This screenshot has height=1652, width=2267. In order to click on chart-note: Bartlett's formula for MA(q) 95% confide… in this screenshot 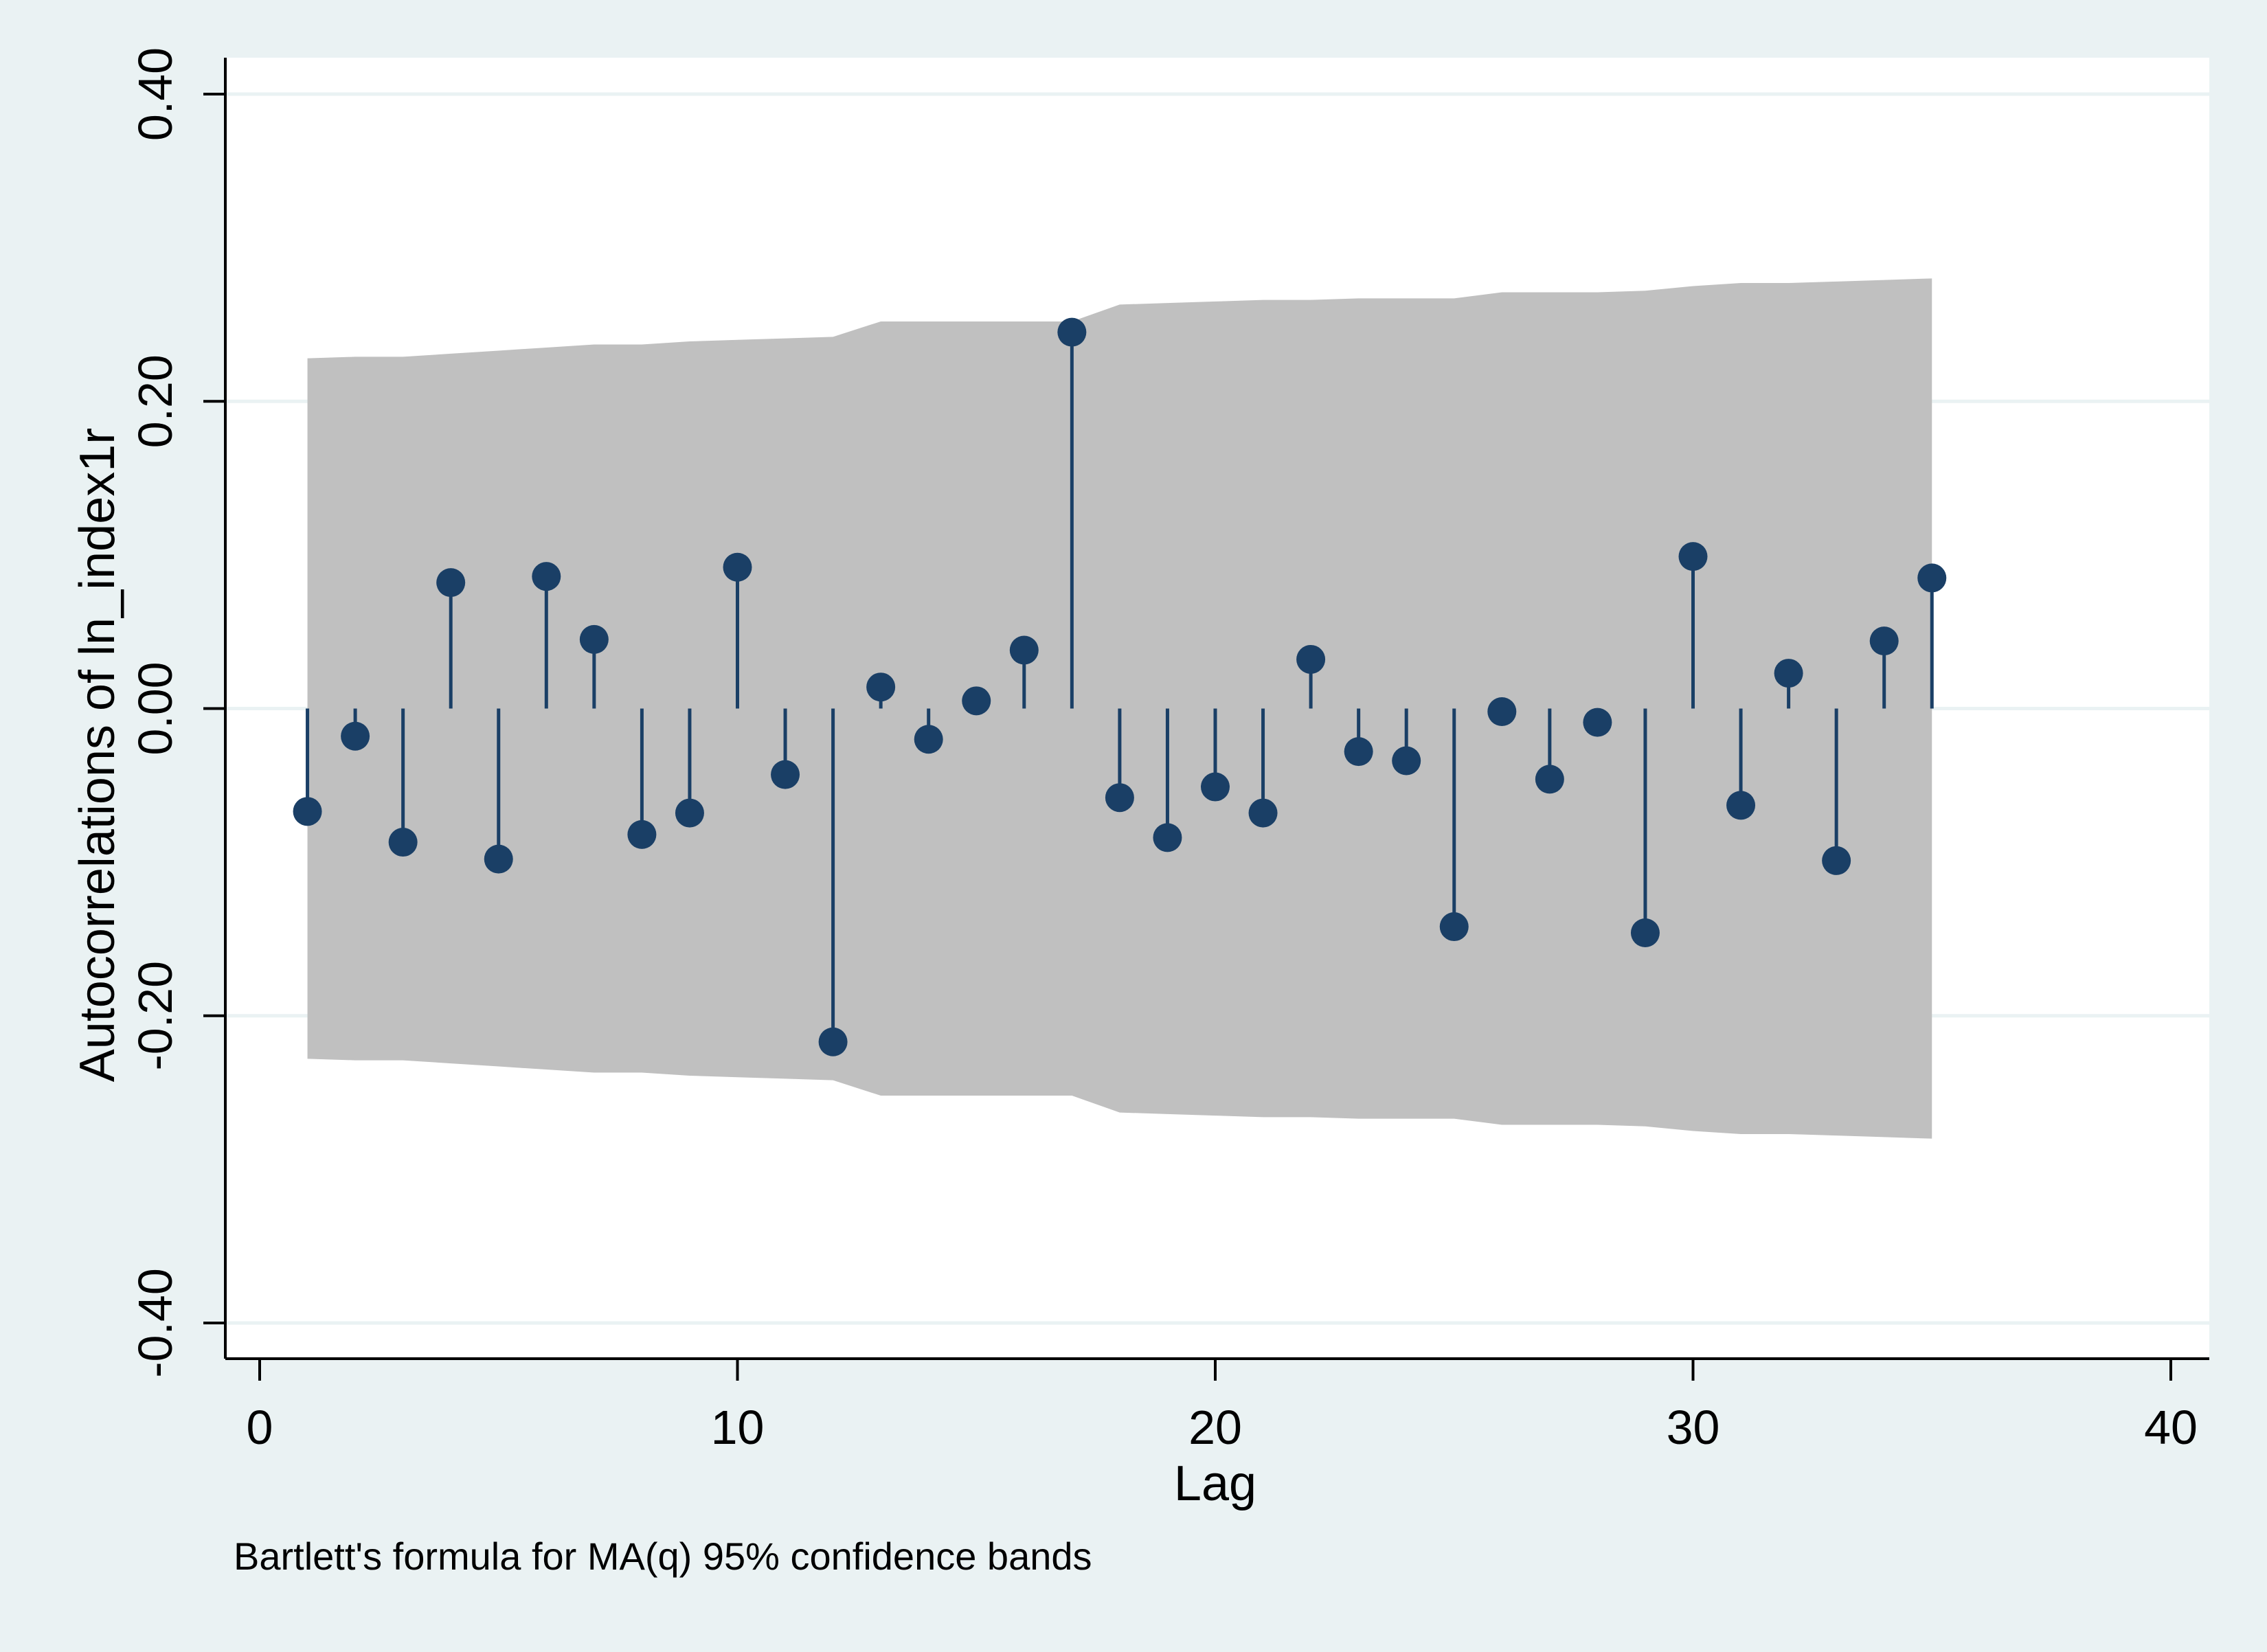, I will do `click(663, 1556)`.